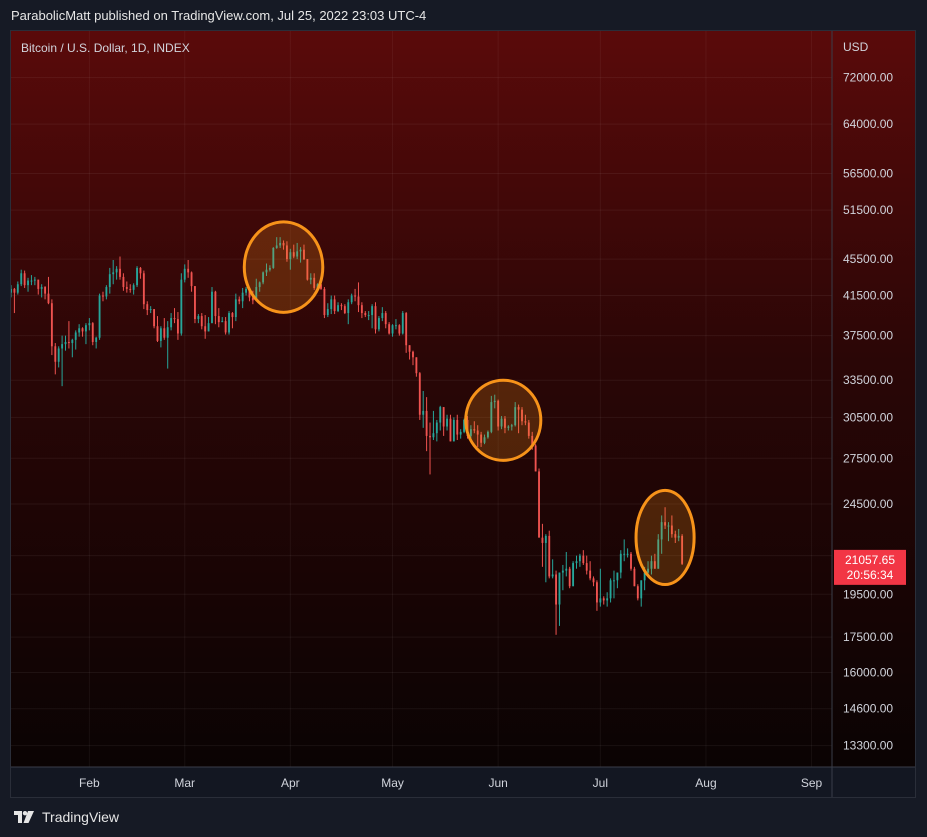  What do you see at coordinates (868, 210) in the screenshot?
I see `price-tick-label: 51500.00` at bounding box center [868, 210].